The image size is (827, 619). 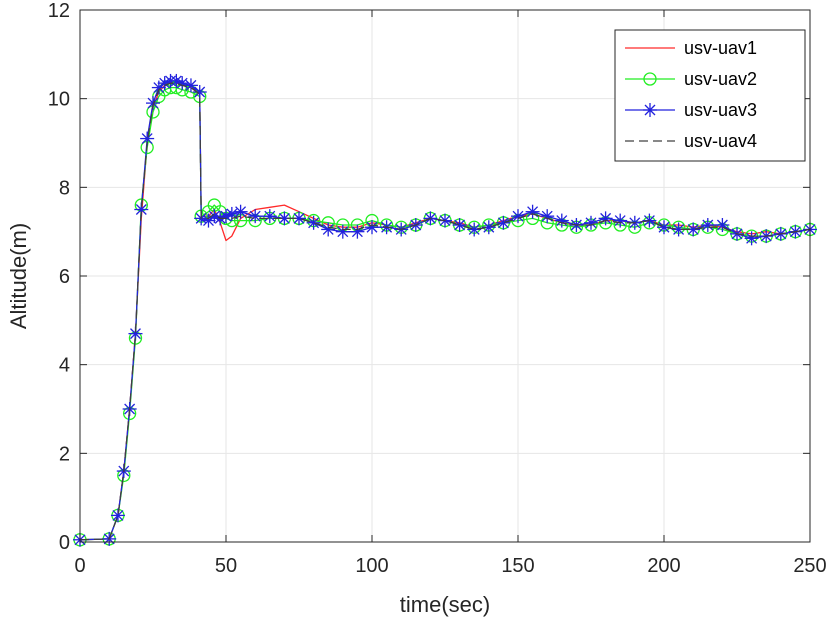 What do you see at coordinates (59, 11) in the screenshot?
I see `y-tick-label: 12` at bounding box center [59, 11].